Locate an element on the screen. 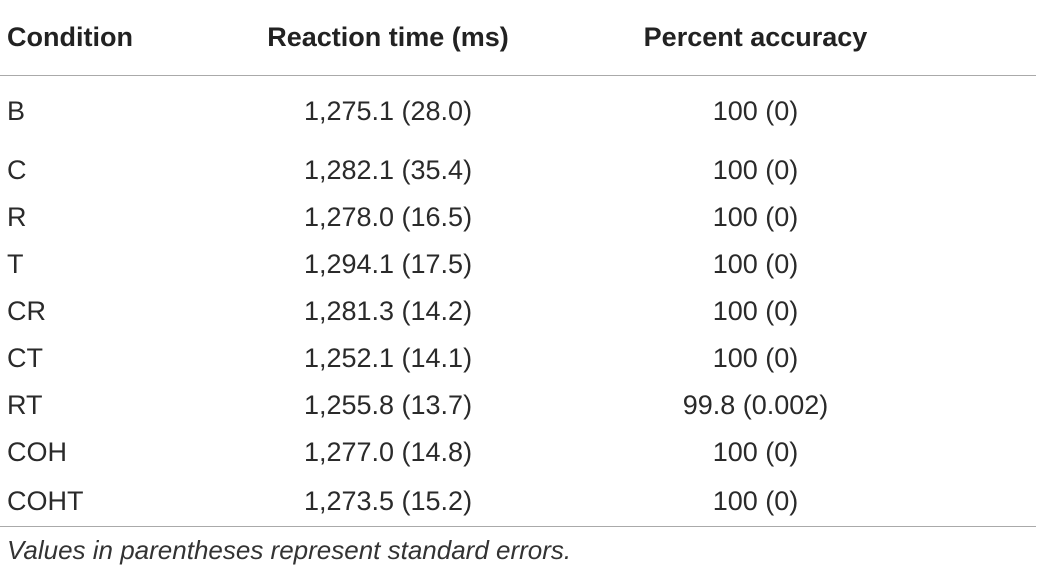  cell-condition: COH is located at coordinates (37, 452).